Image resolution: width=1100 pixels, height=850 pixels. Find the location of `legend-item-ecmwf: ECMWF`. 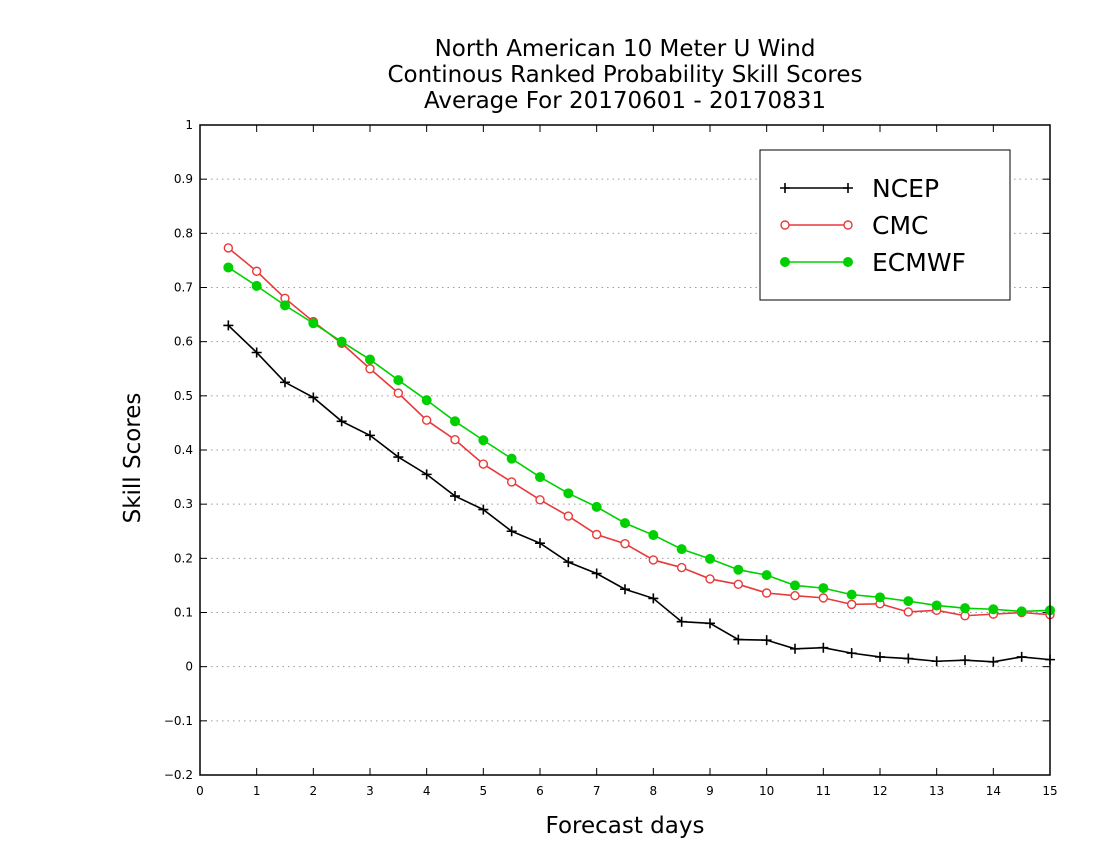

legend-item-ecmwf: ECMWF is located at coordinates (873, 262).